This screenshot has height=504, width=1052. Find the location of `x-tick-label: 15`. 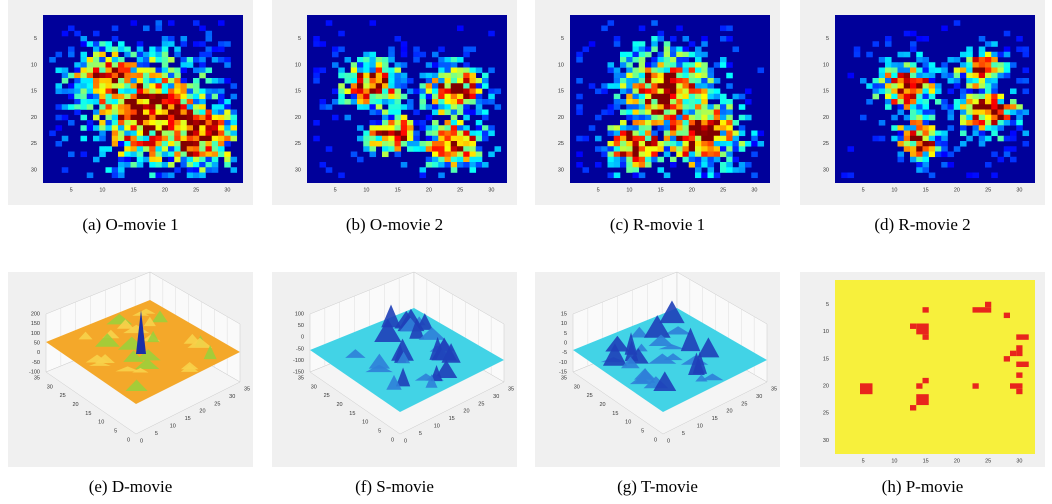

x-tick-label: 15 is located at coordinates (926, 461).